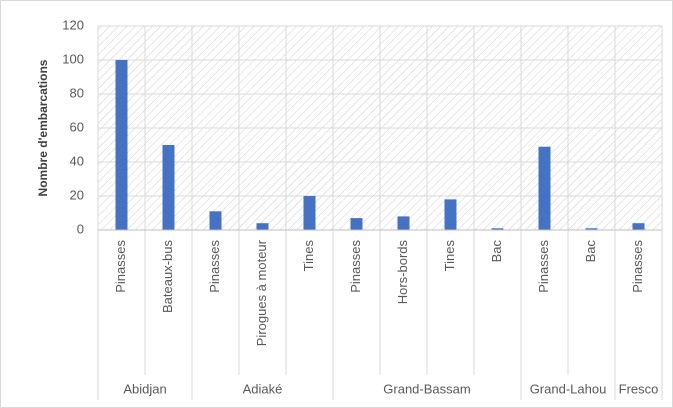  I want to click on y-tick-label: 60, so click(77, 126).